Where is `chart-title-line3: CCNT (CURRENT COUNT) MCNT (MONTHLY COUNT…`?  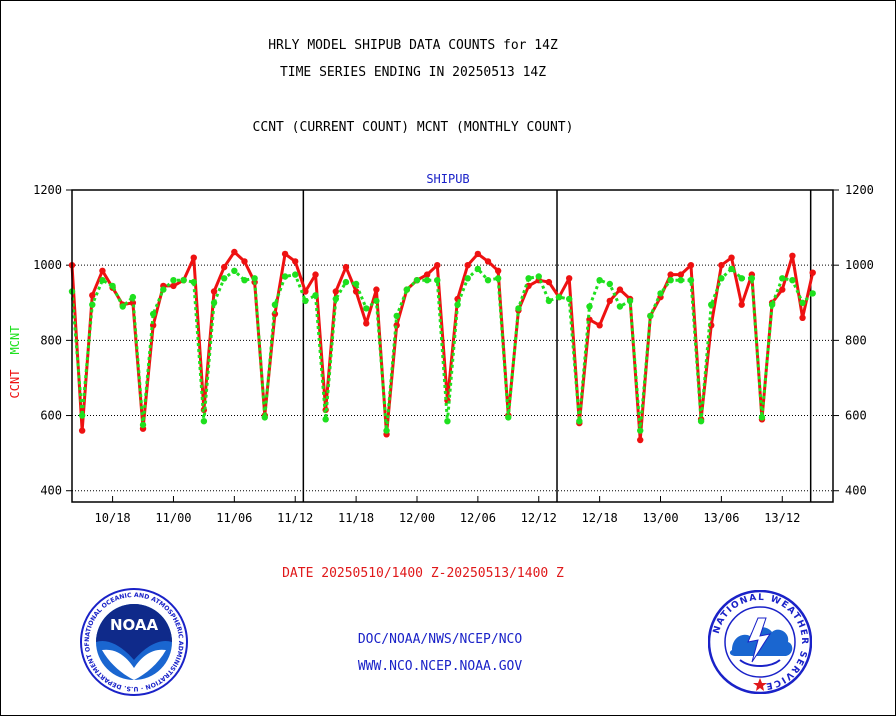 chart-title-line3: CCNT (CURRENT COUNT) MCNT (MONTHLY COUNT… is located at coordinates (413, 127).